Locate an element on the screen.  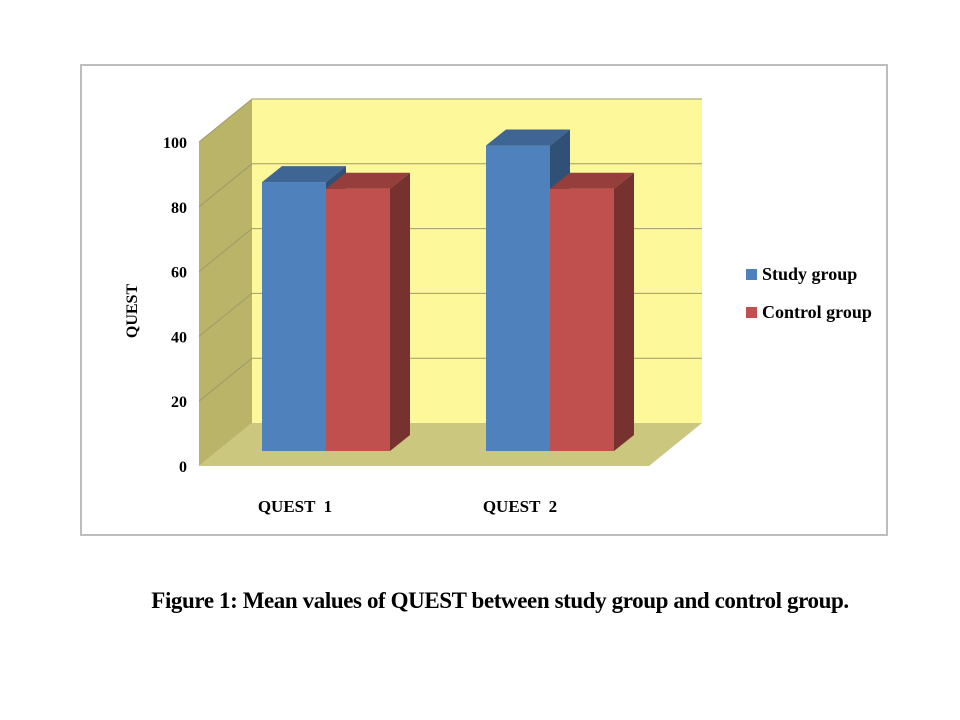
x-axis-categories: QUEST 1 QUEST 2 is located at coordinates (407, 506).